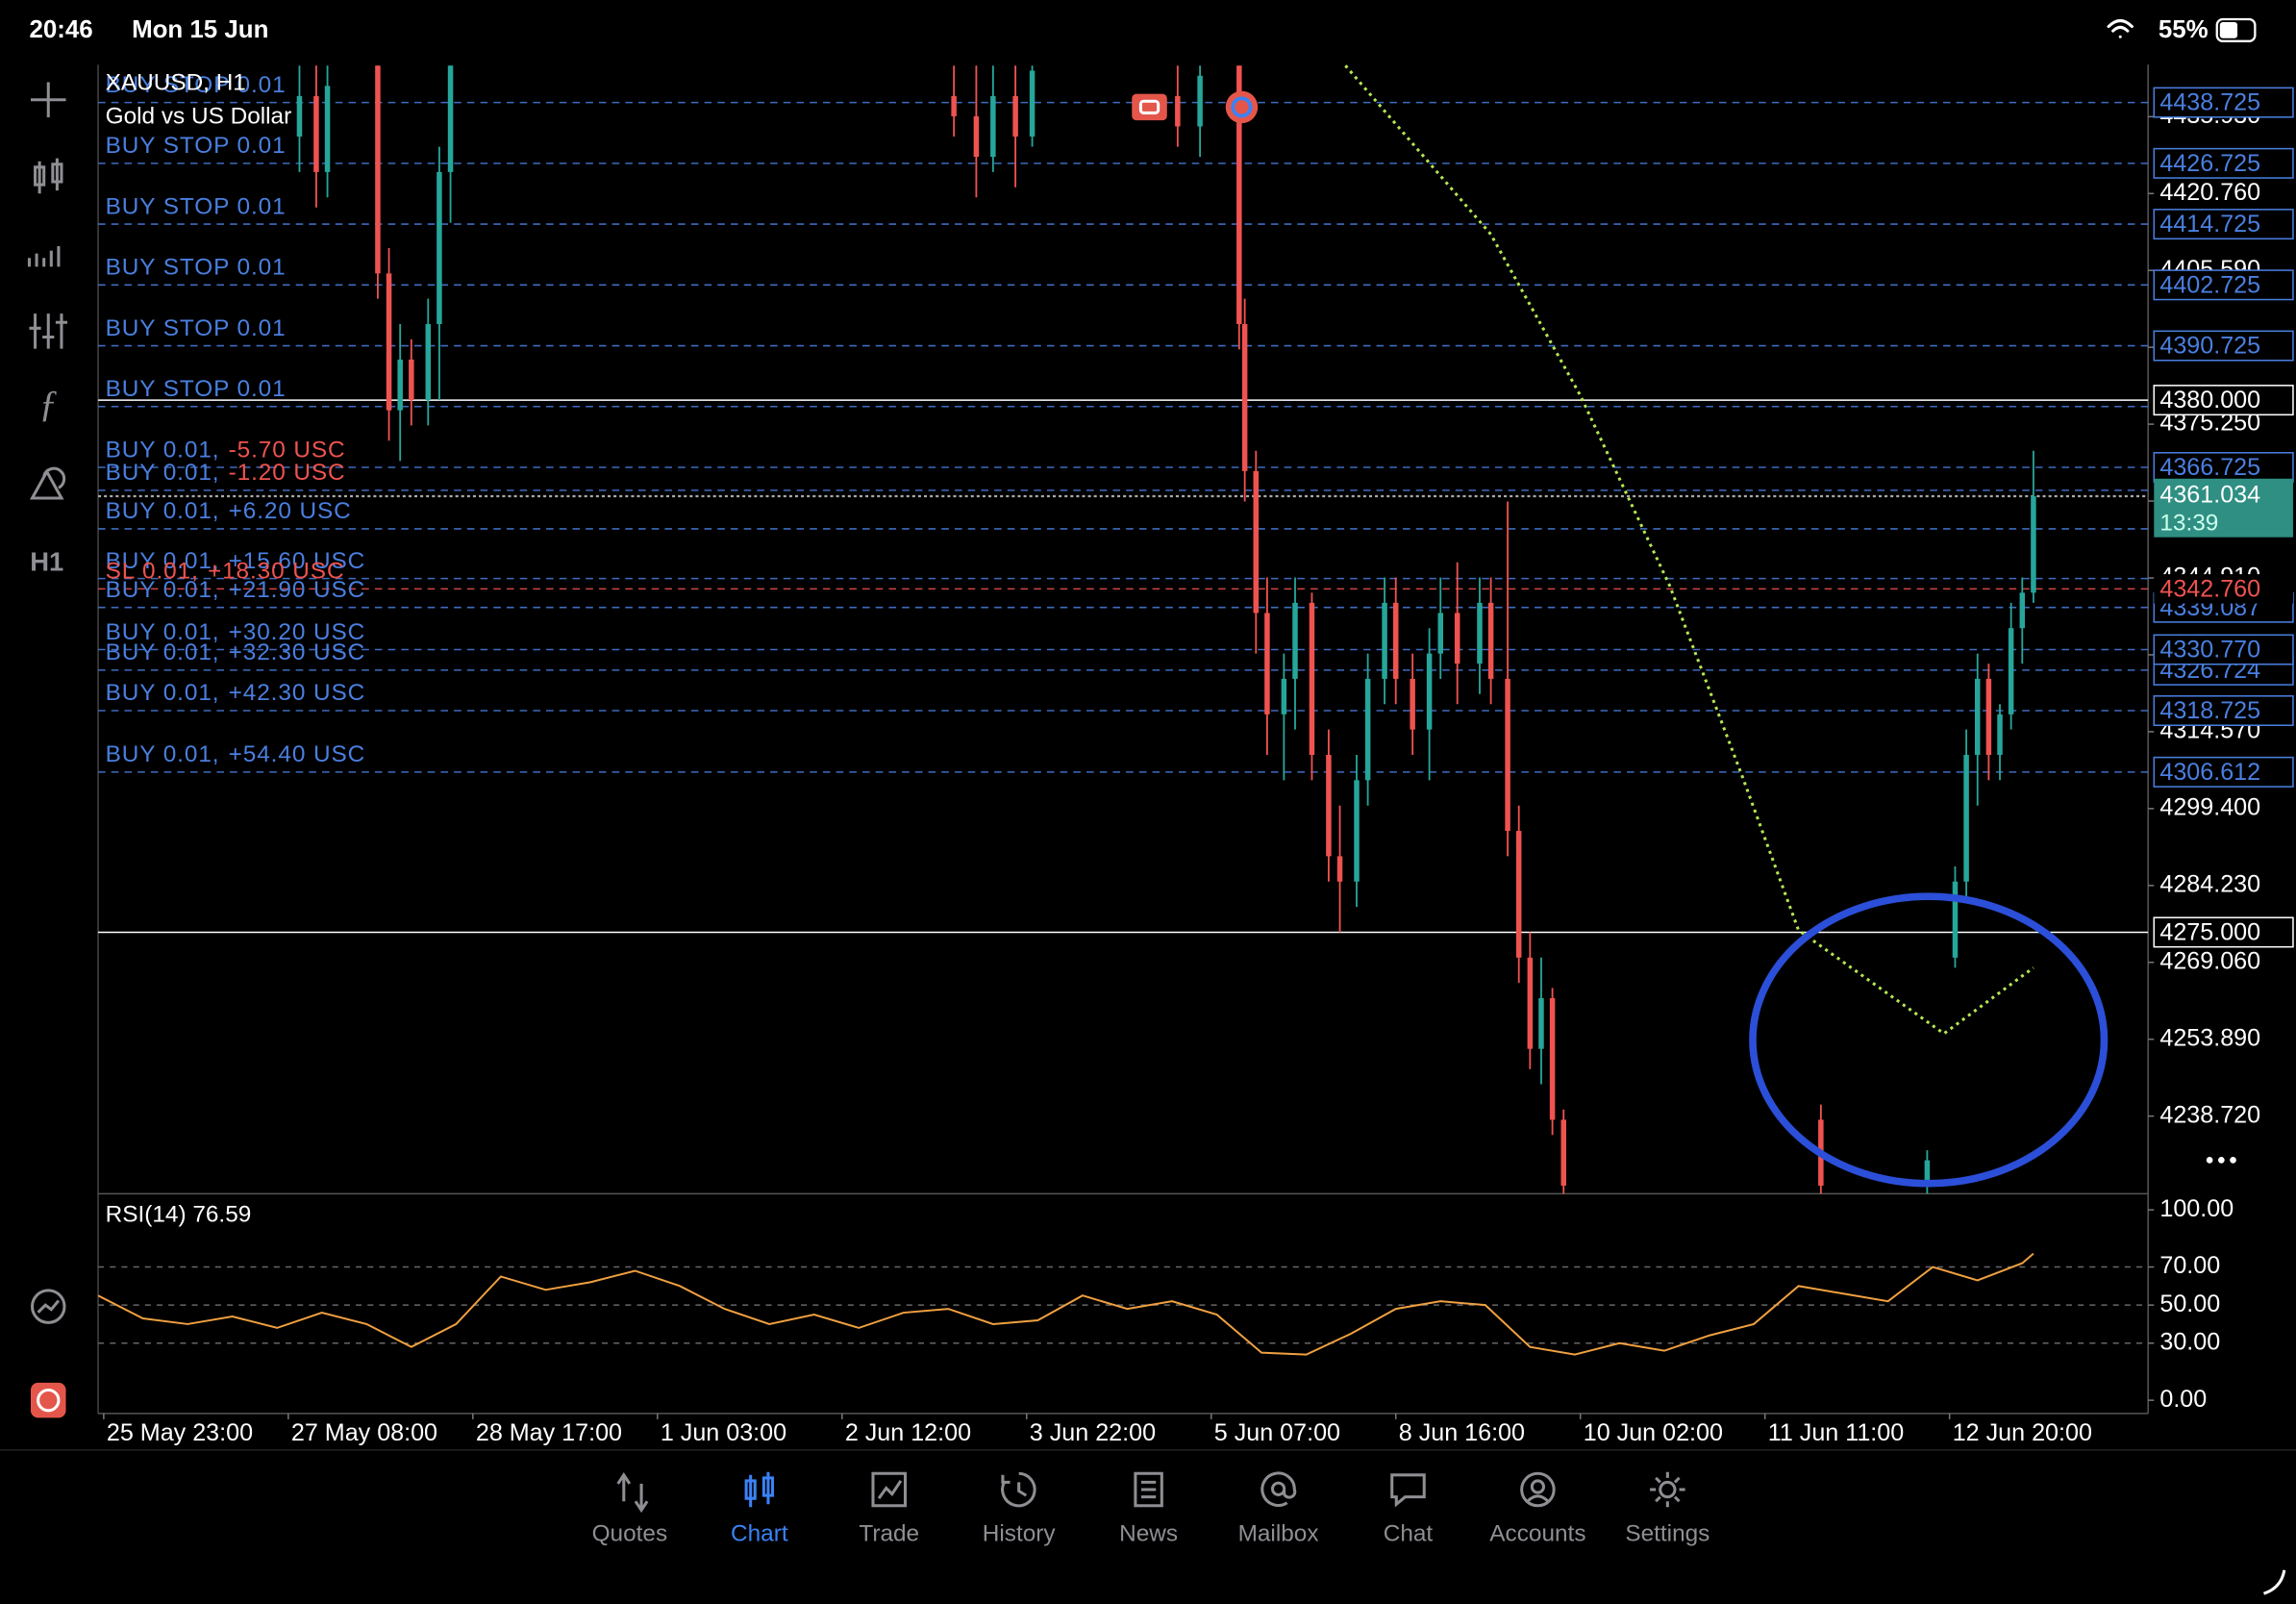 The image size is (2296, 1604). I want to click on analytics-tool, so click(48, 1306).